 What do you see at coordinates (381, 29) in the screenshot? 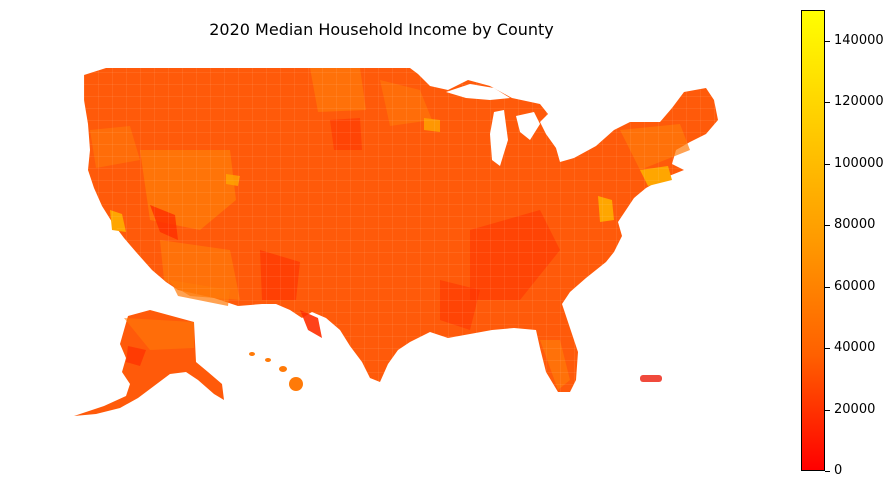
I see `map-title: 2020 Median Household Income by County` at bounding box center [381, 29].